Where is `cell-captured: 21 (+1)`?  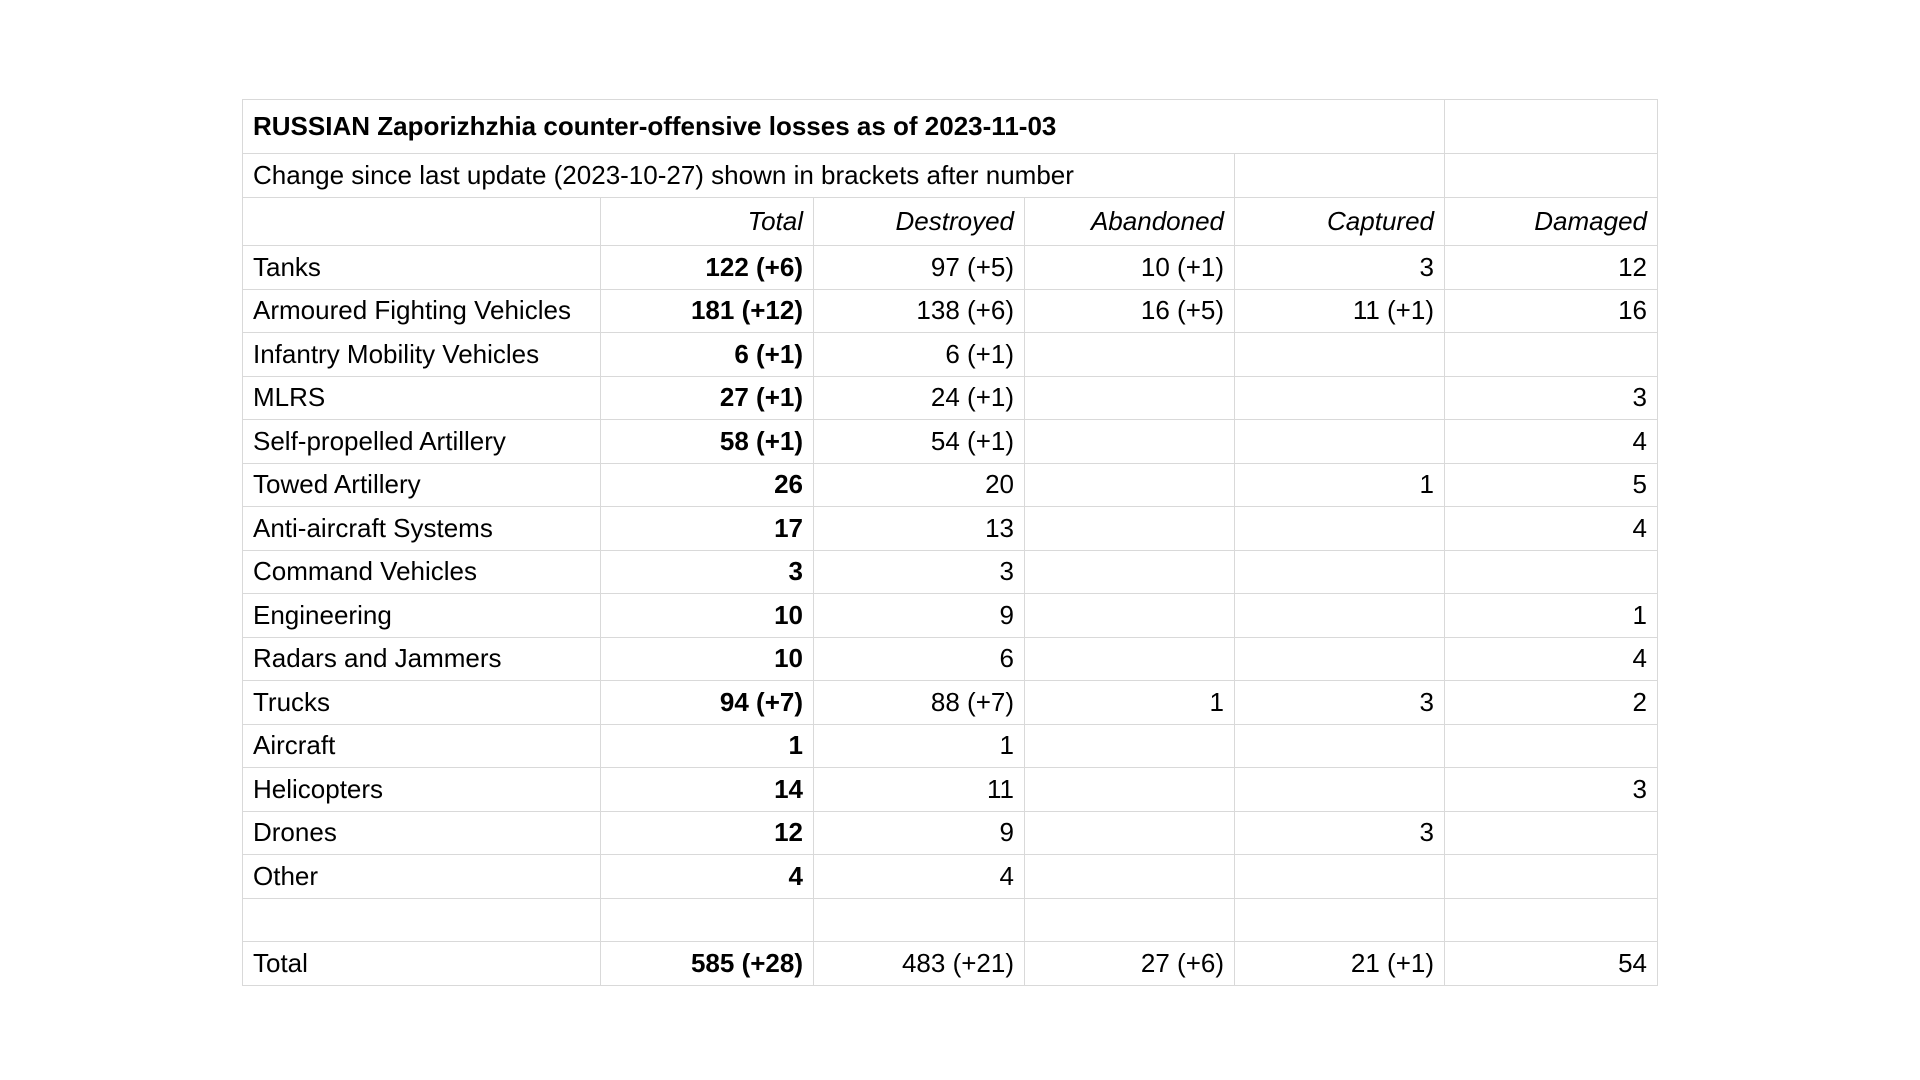
cell-captured: 21 (+1) is located at coordinates (1339, 963).